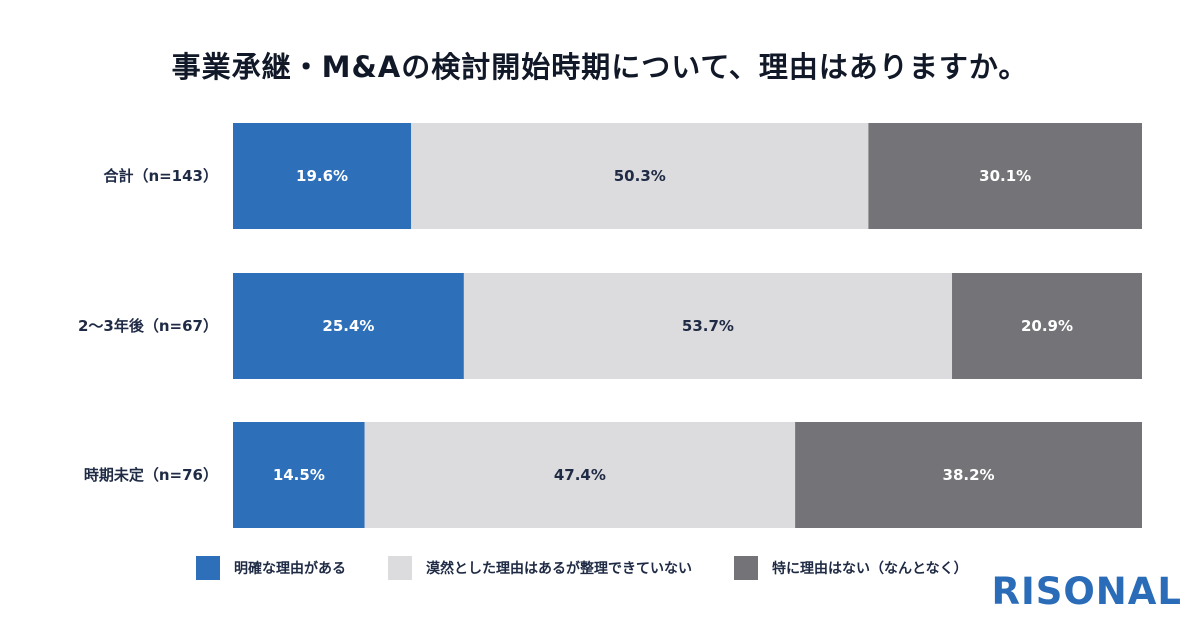 The height and width of the screenshot is (628, 1200). Describe the element at coordinates (1086, 591) in the screenshot. I see `brand-logo: RISONAL` at that location.